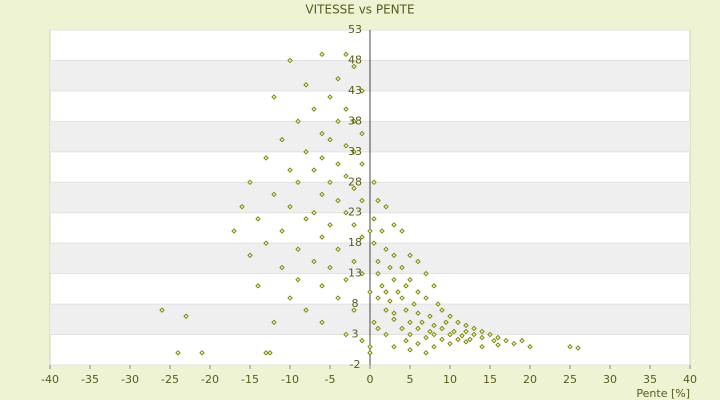 The width and height of the screenshot is (720, 400). Describe the element at coordinates (355, 59) in the screenshot. I see `y-tick-label: 48` at that location.